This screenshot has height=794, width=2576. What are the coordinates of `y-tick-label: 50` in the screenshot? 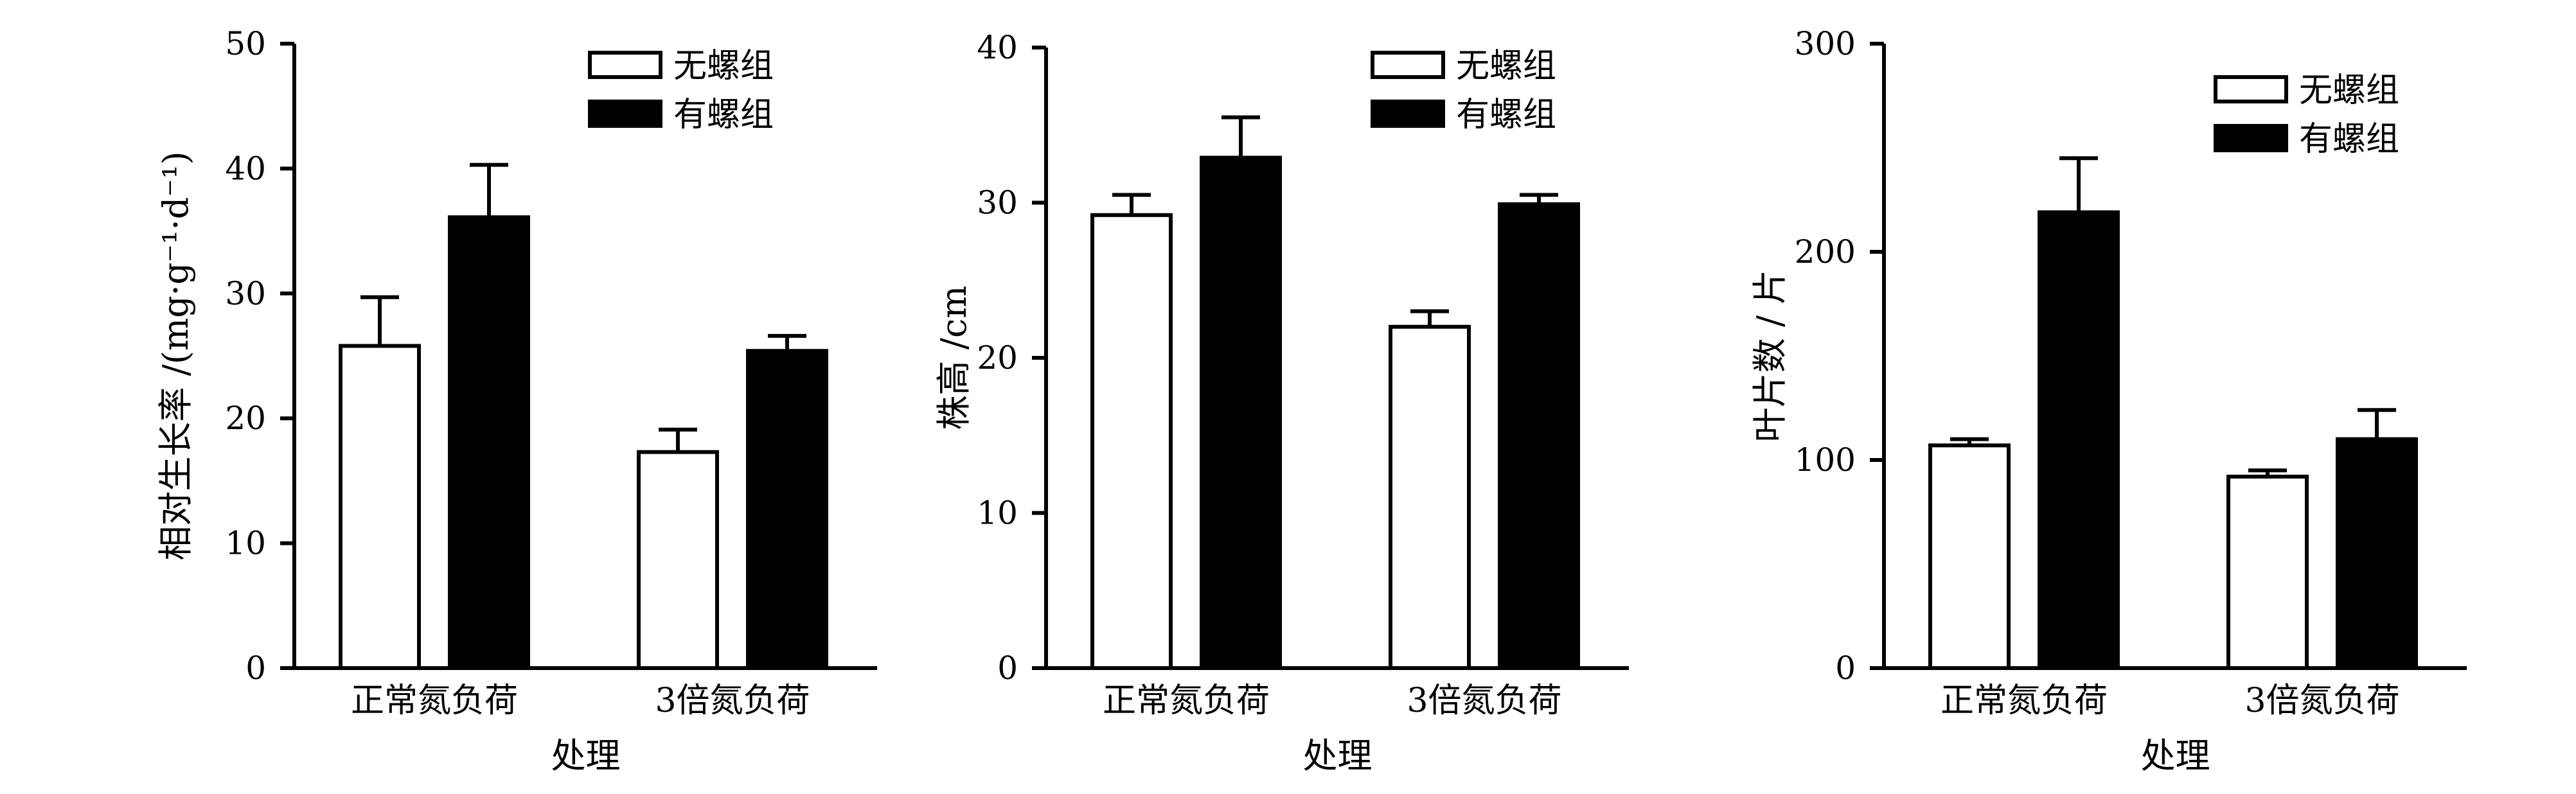 It's located at (246, 43).